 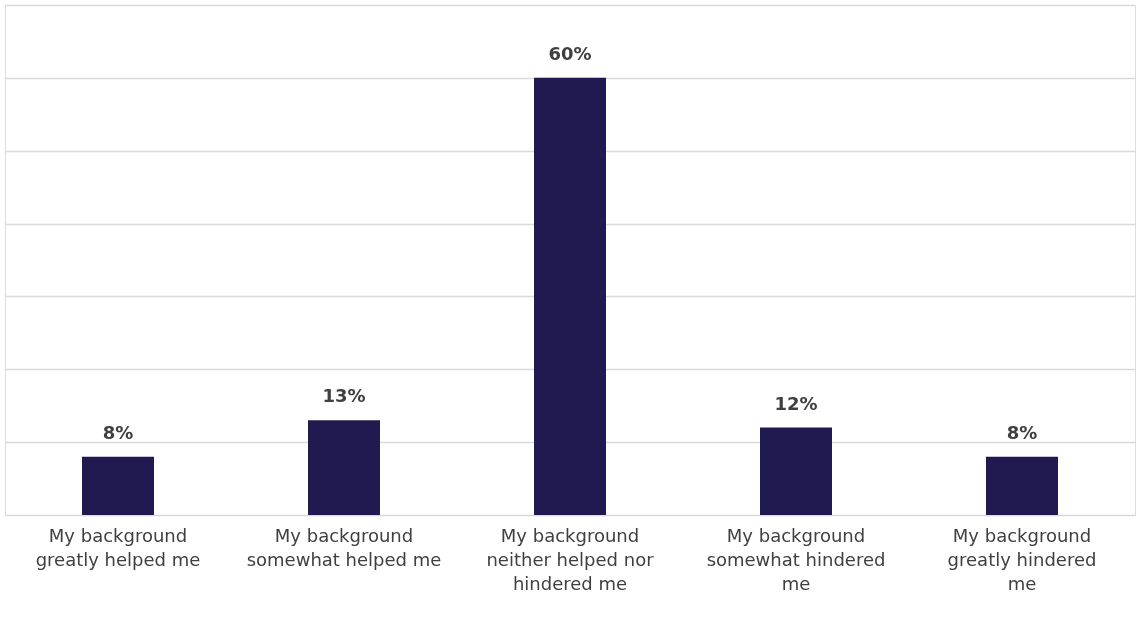 I want to click on x-tick-label: My background somewhat helped me, so click(x=344, y=547).